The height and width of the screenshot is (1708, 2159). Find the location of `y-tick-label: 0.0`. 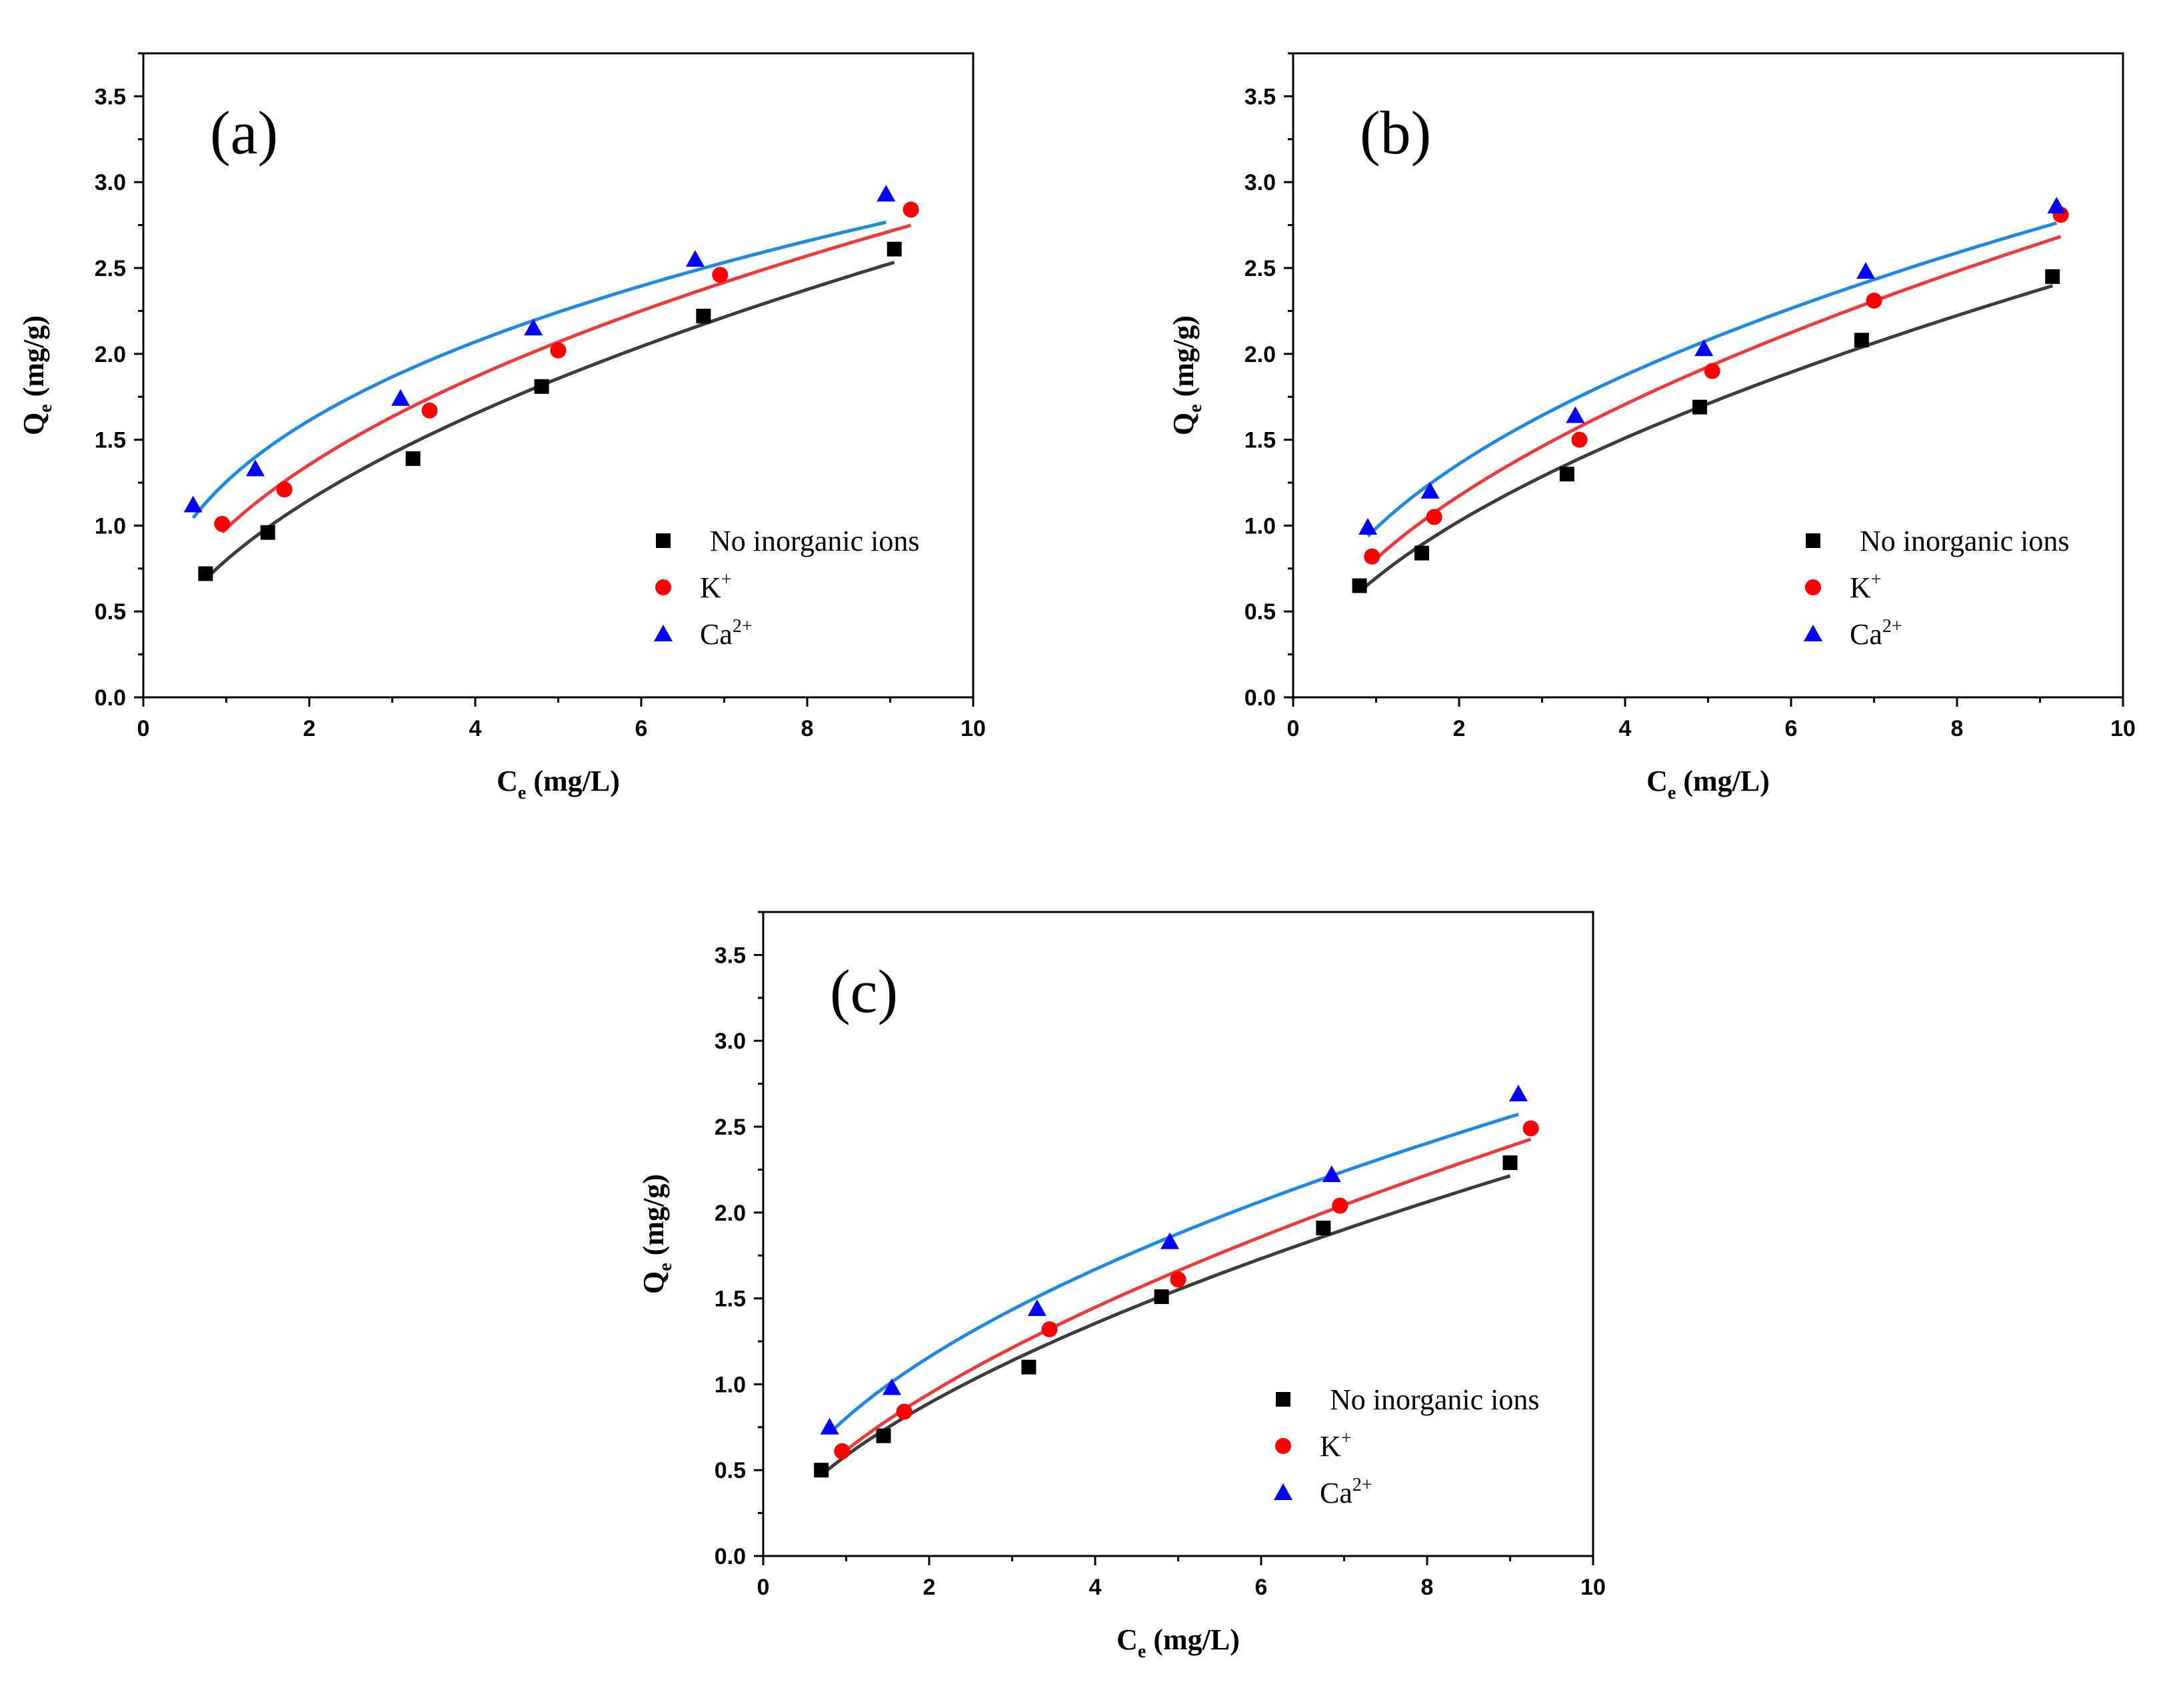

y-tick-label: 0.0 is located at coordinates (730, 1556).